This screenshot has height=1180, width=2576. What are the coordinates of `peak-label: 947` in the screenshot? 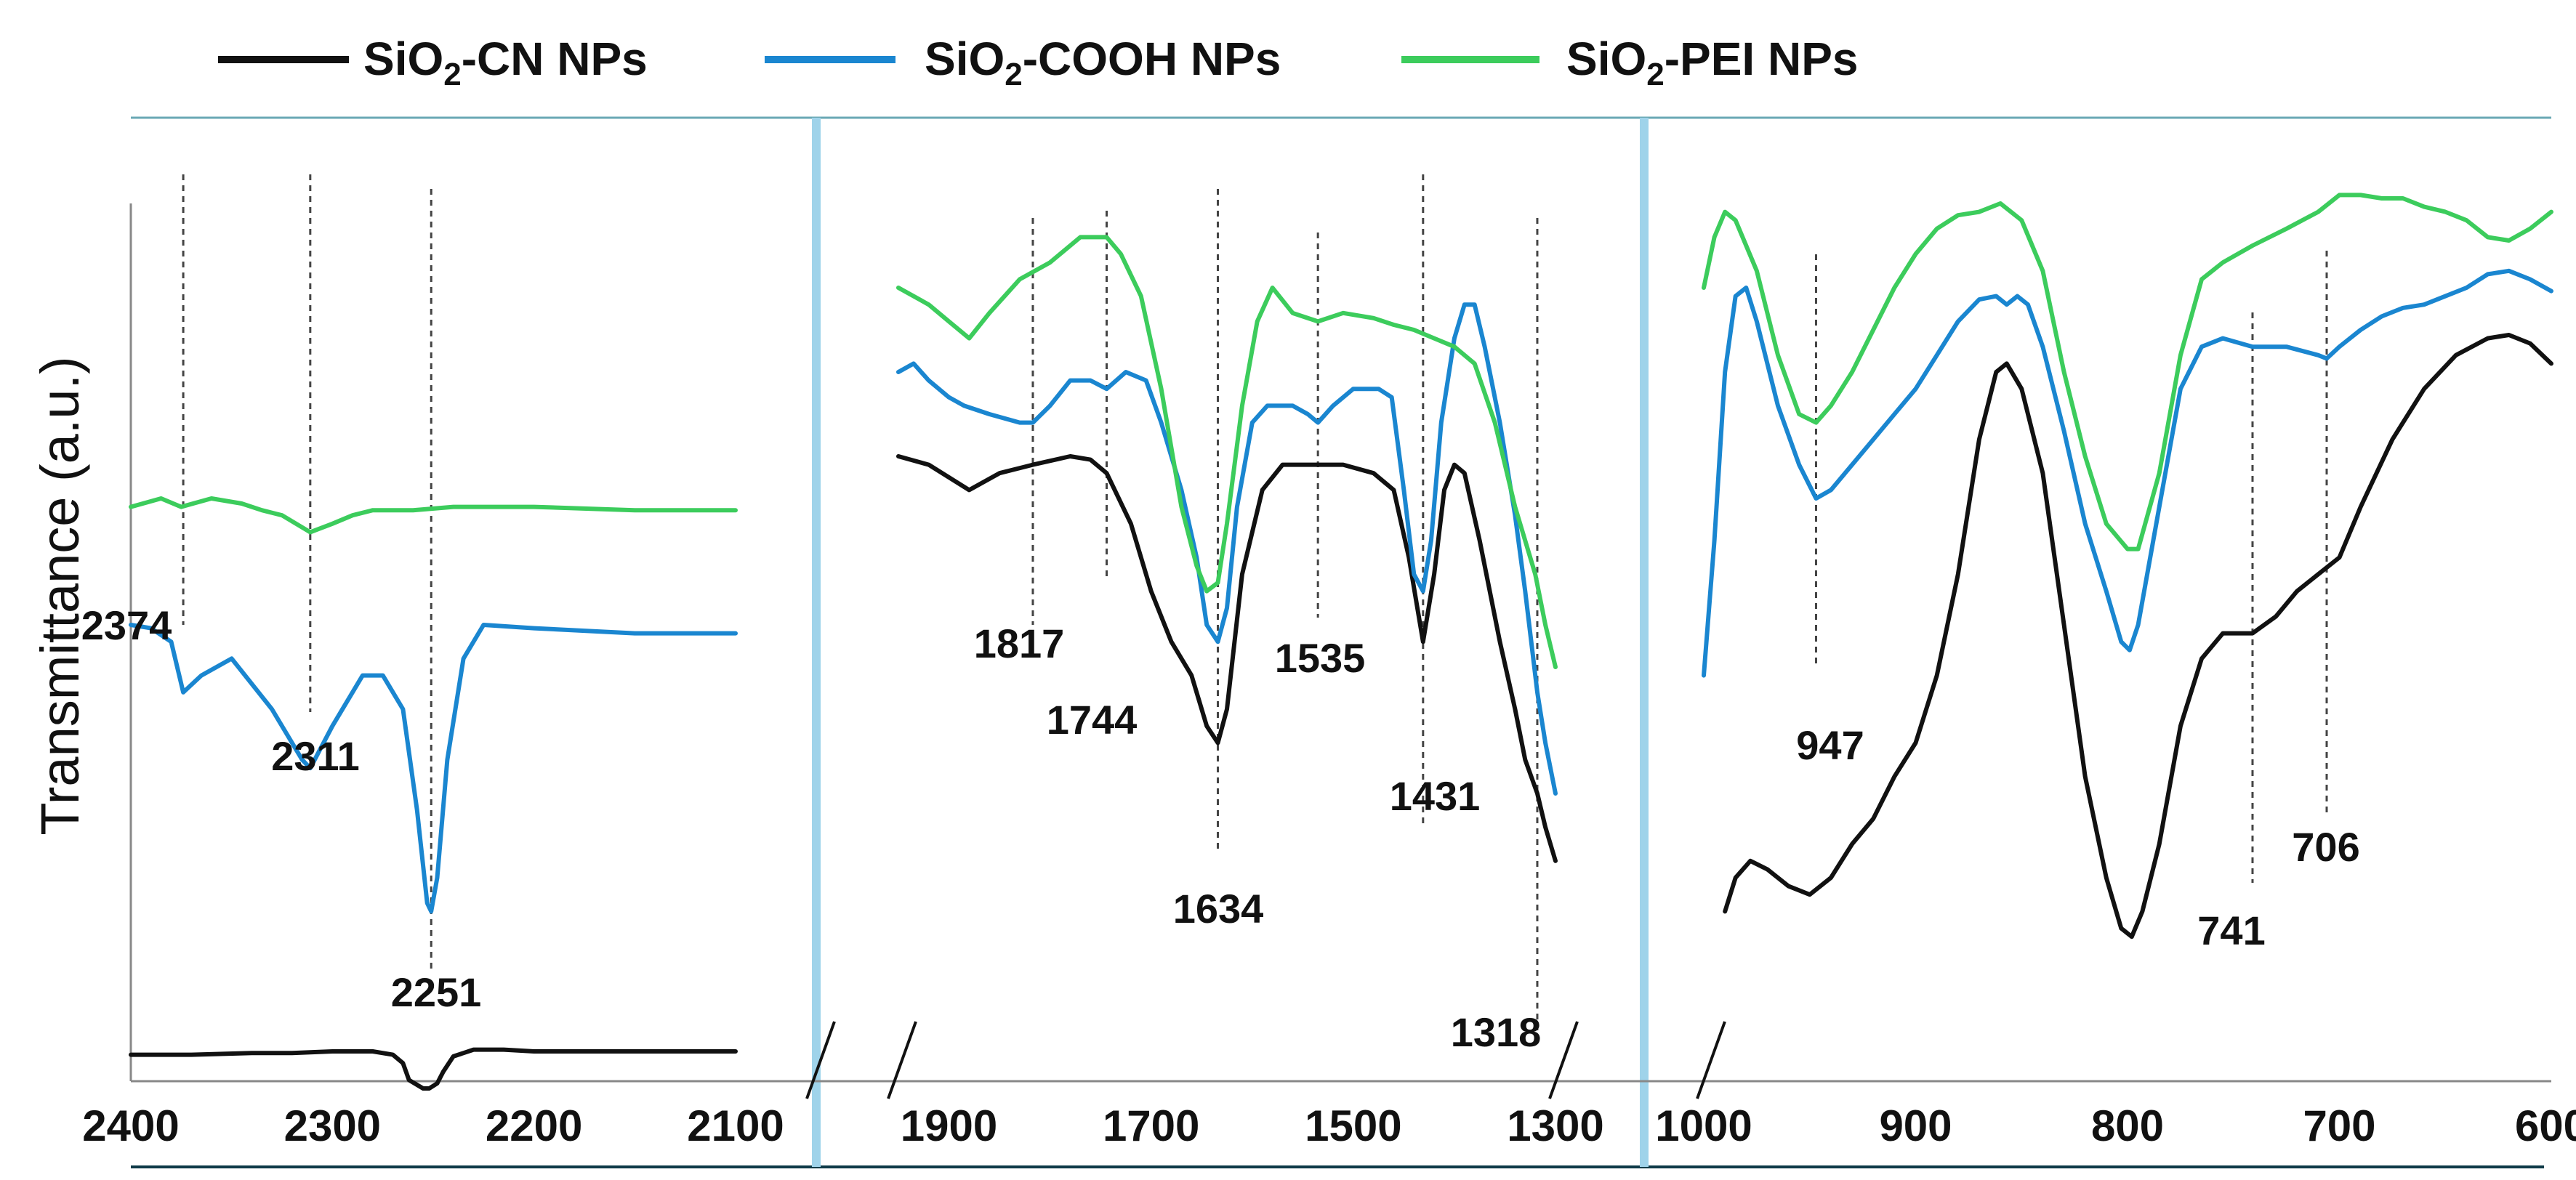 It's located at (1830, 745).